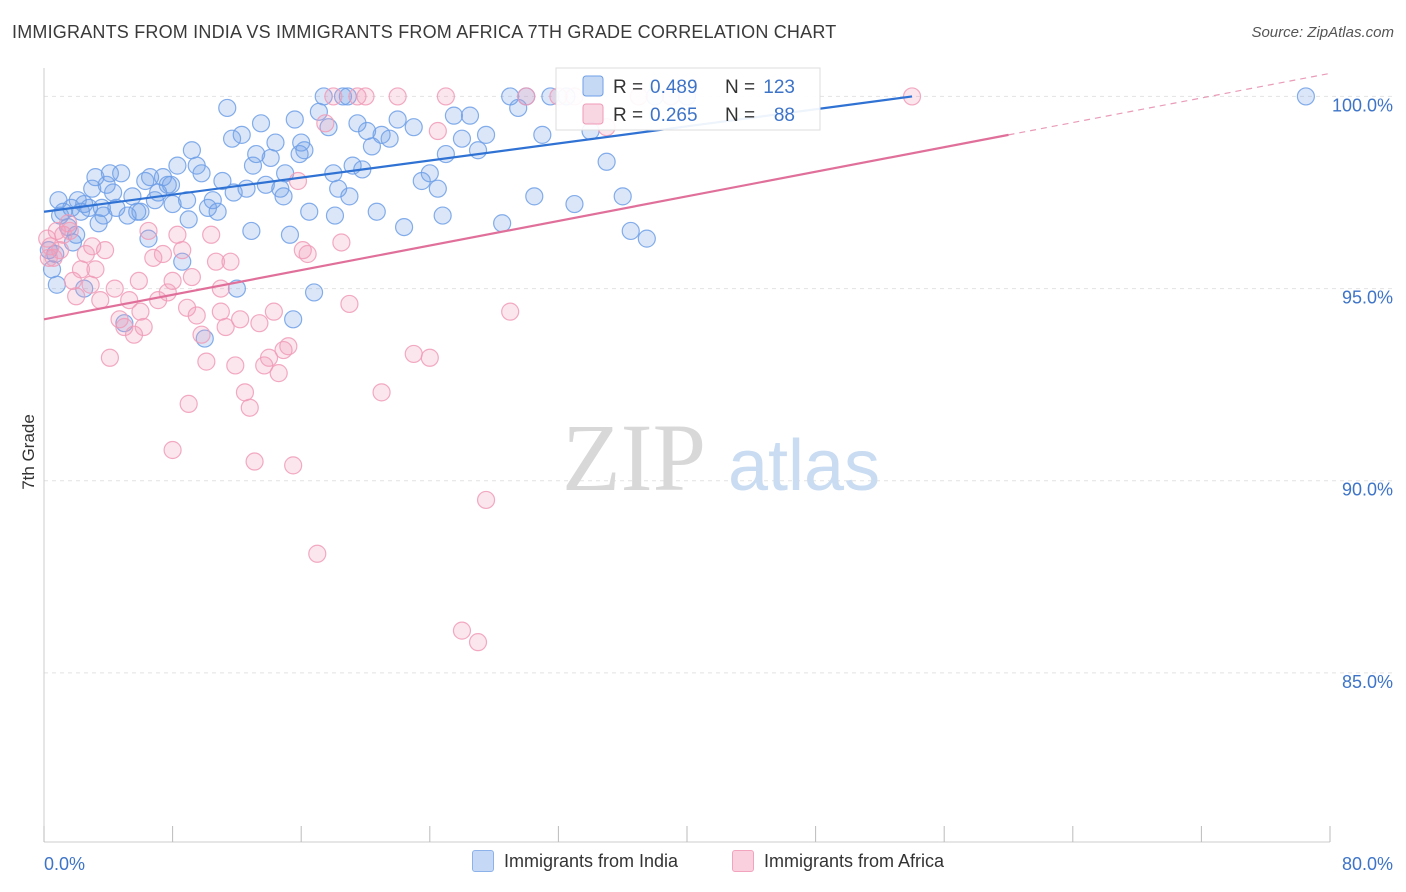 This screenshot has height=892, width=1406. I want to click on watermark-atlas: atlas, so click(804, 466).